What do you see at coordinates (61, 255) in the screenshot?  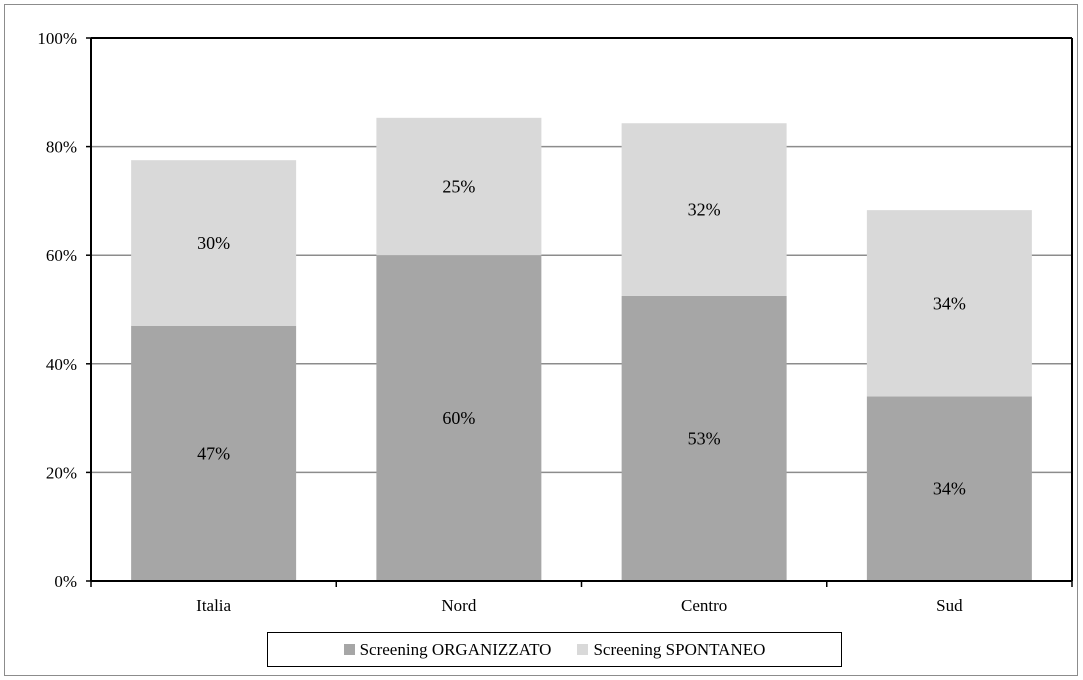 I see `y-tick-label: 60%` at bounding box center [61, 255].